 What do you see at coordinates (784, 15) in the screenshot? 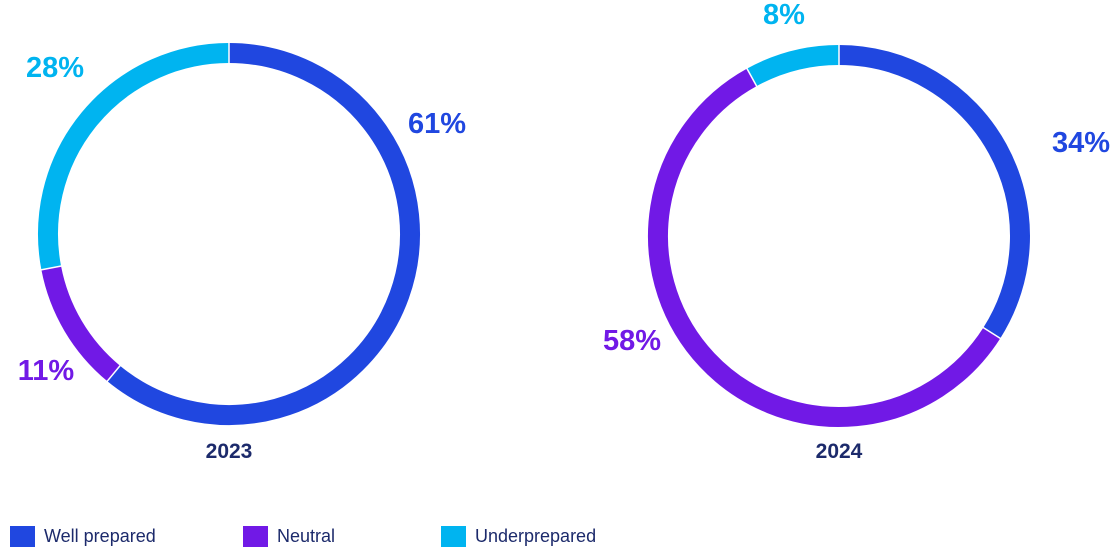
I see `pct-label-2024-underprepared: 8%` at bounding box center [784, 15].